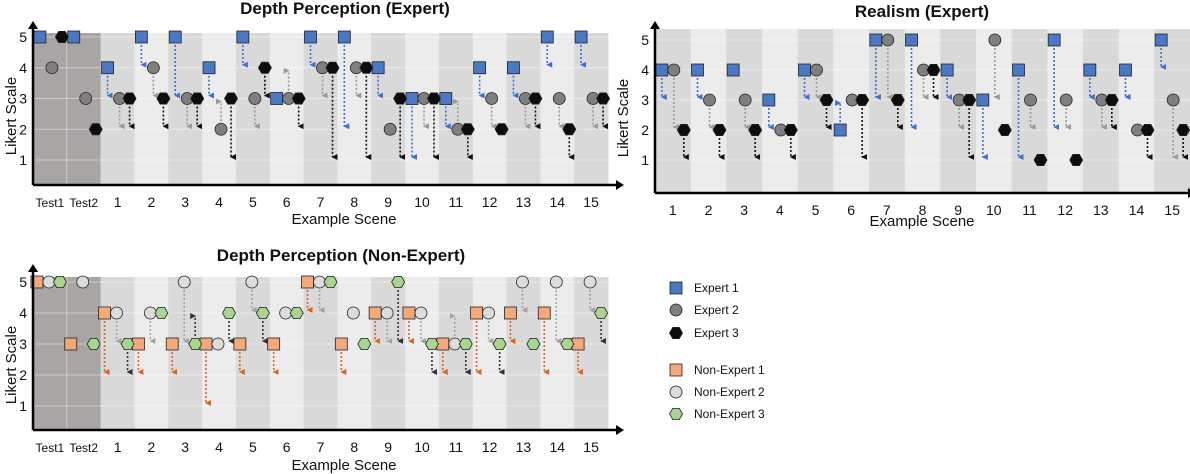  Describe the element at coordinates (729, 392) in the screenshot. I see `legend-nonexpert-2-label: Non-Expert 2` at that location.